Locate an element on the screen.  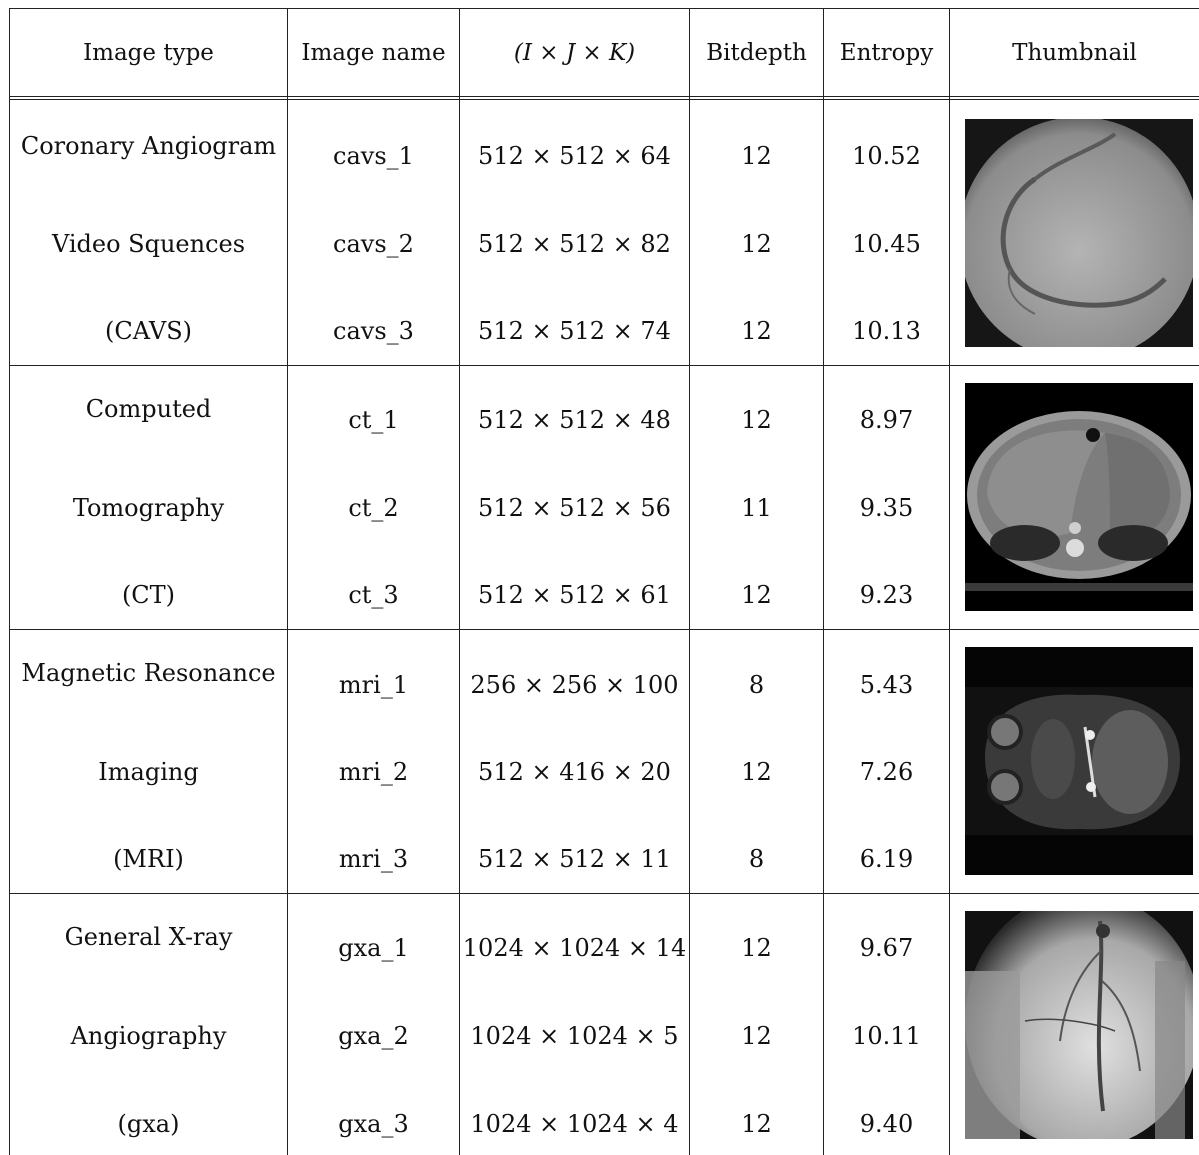
image-type-line: Angiography is located at coordinates (148, 1036).